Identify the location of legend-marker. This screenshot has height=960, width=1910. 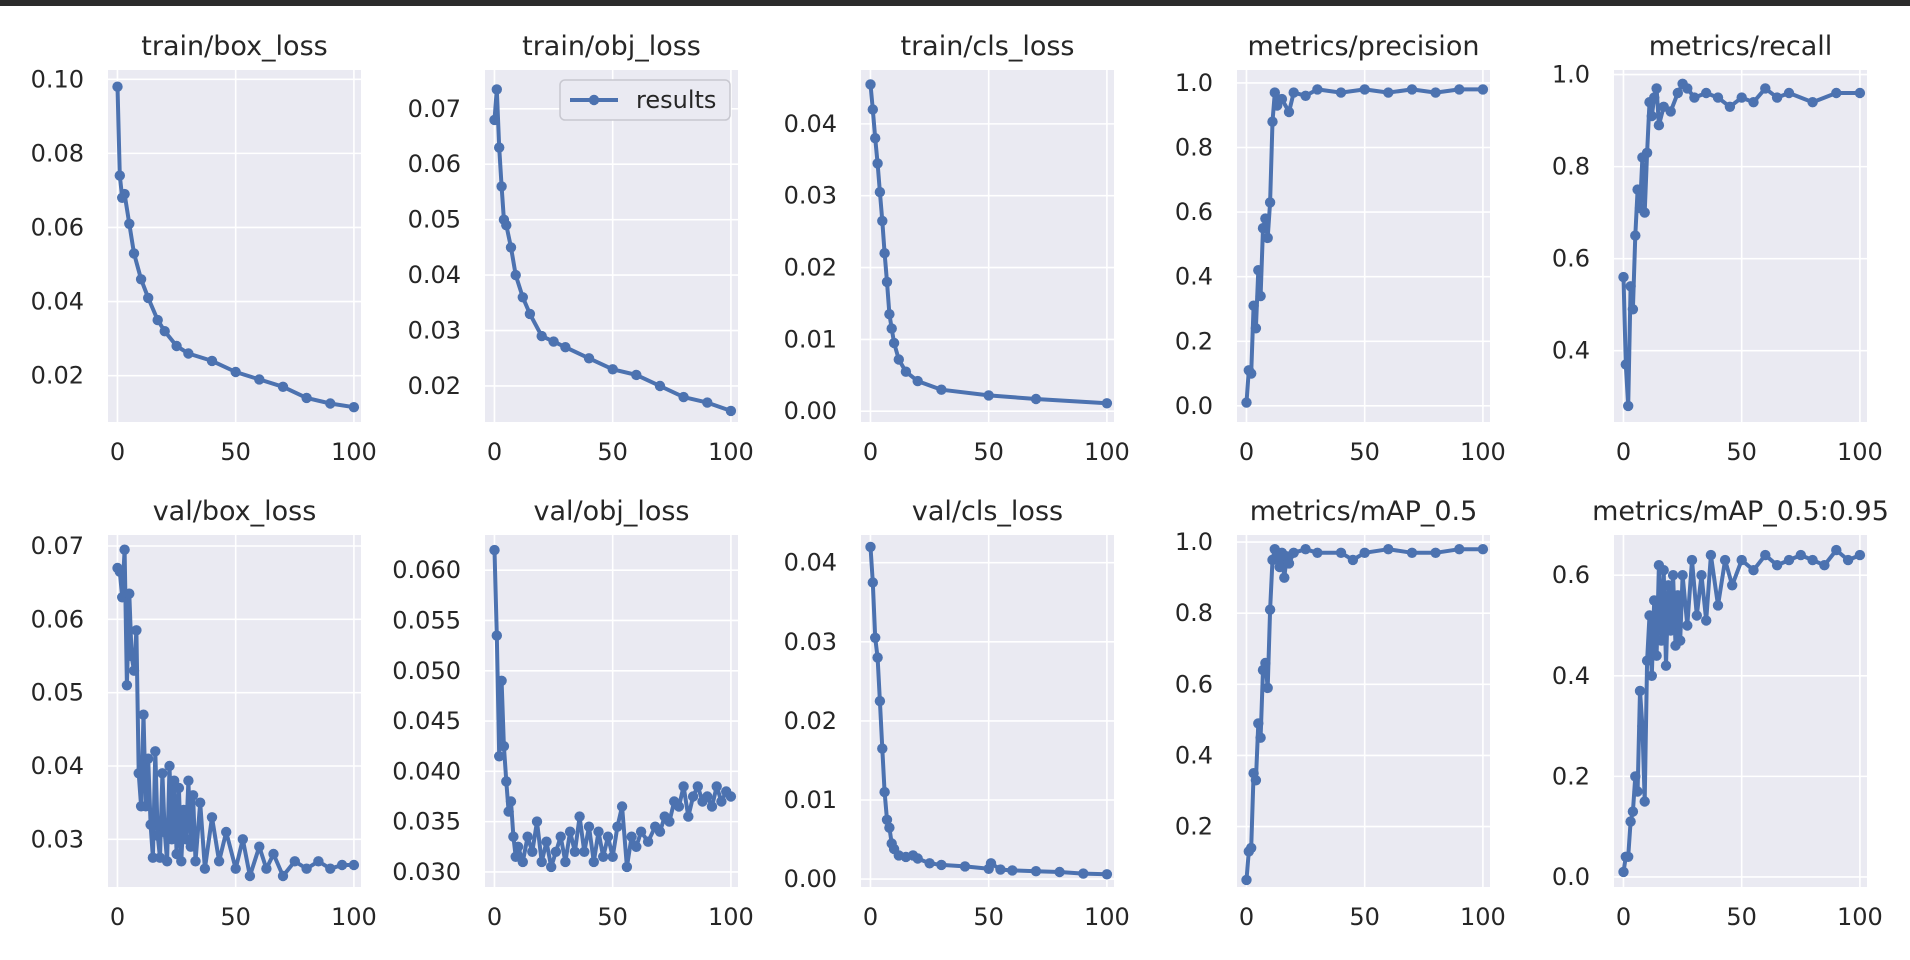
(594, 100).